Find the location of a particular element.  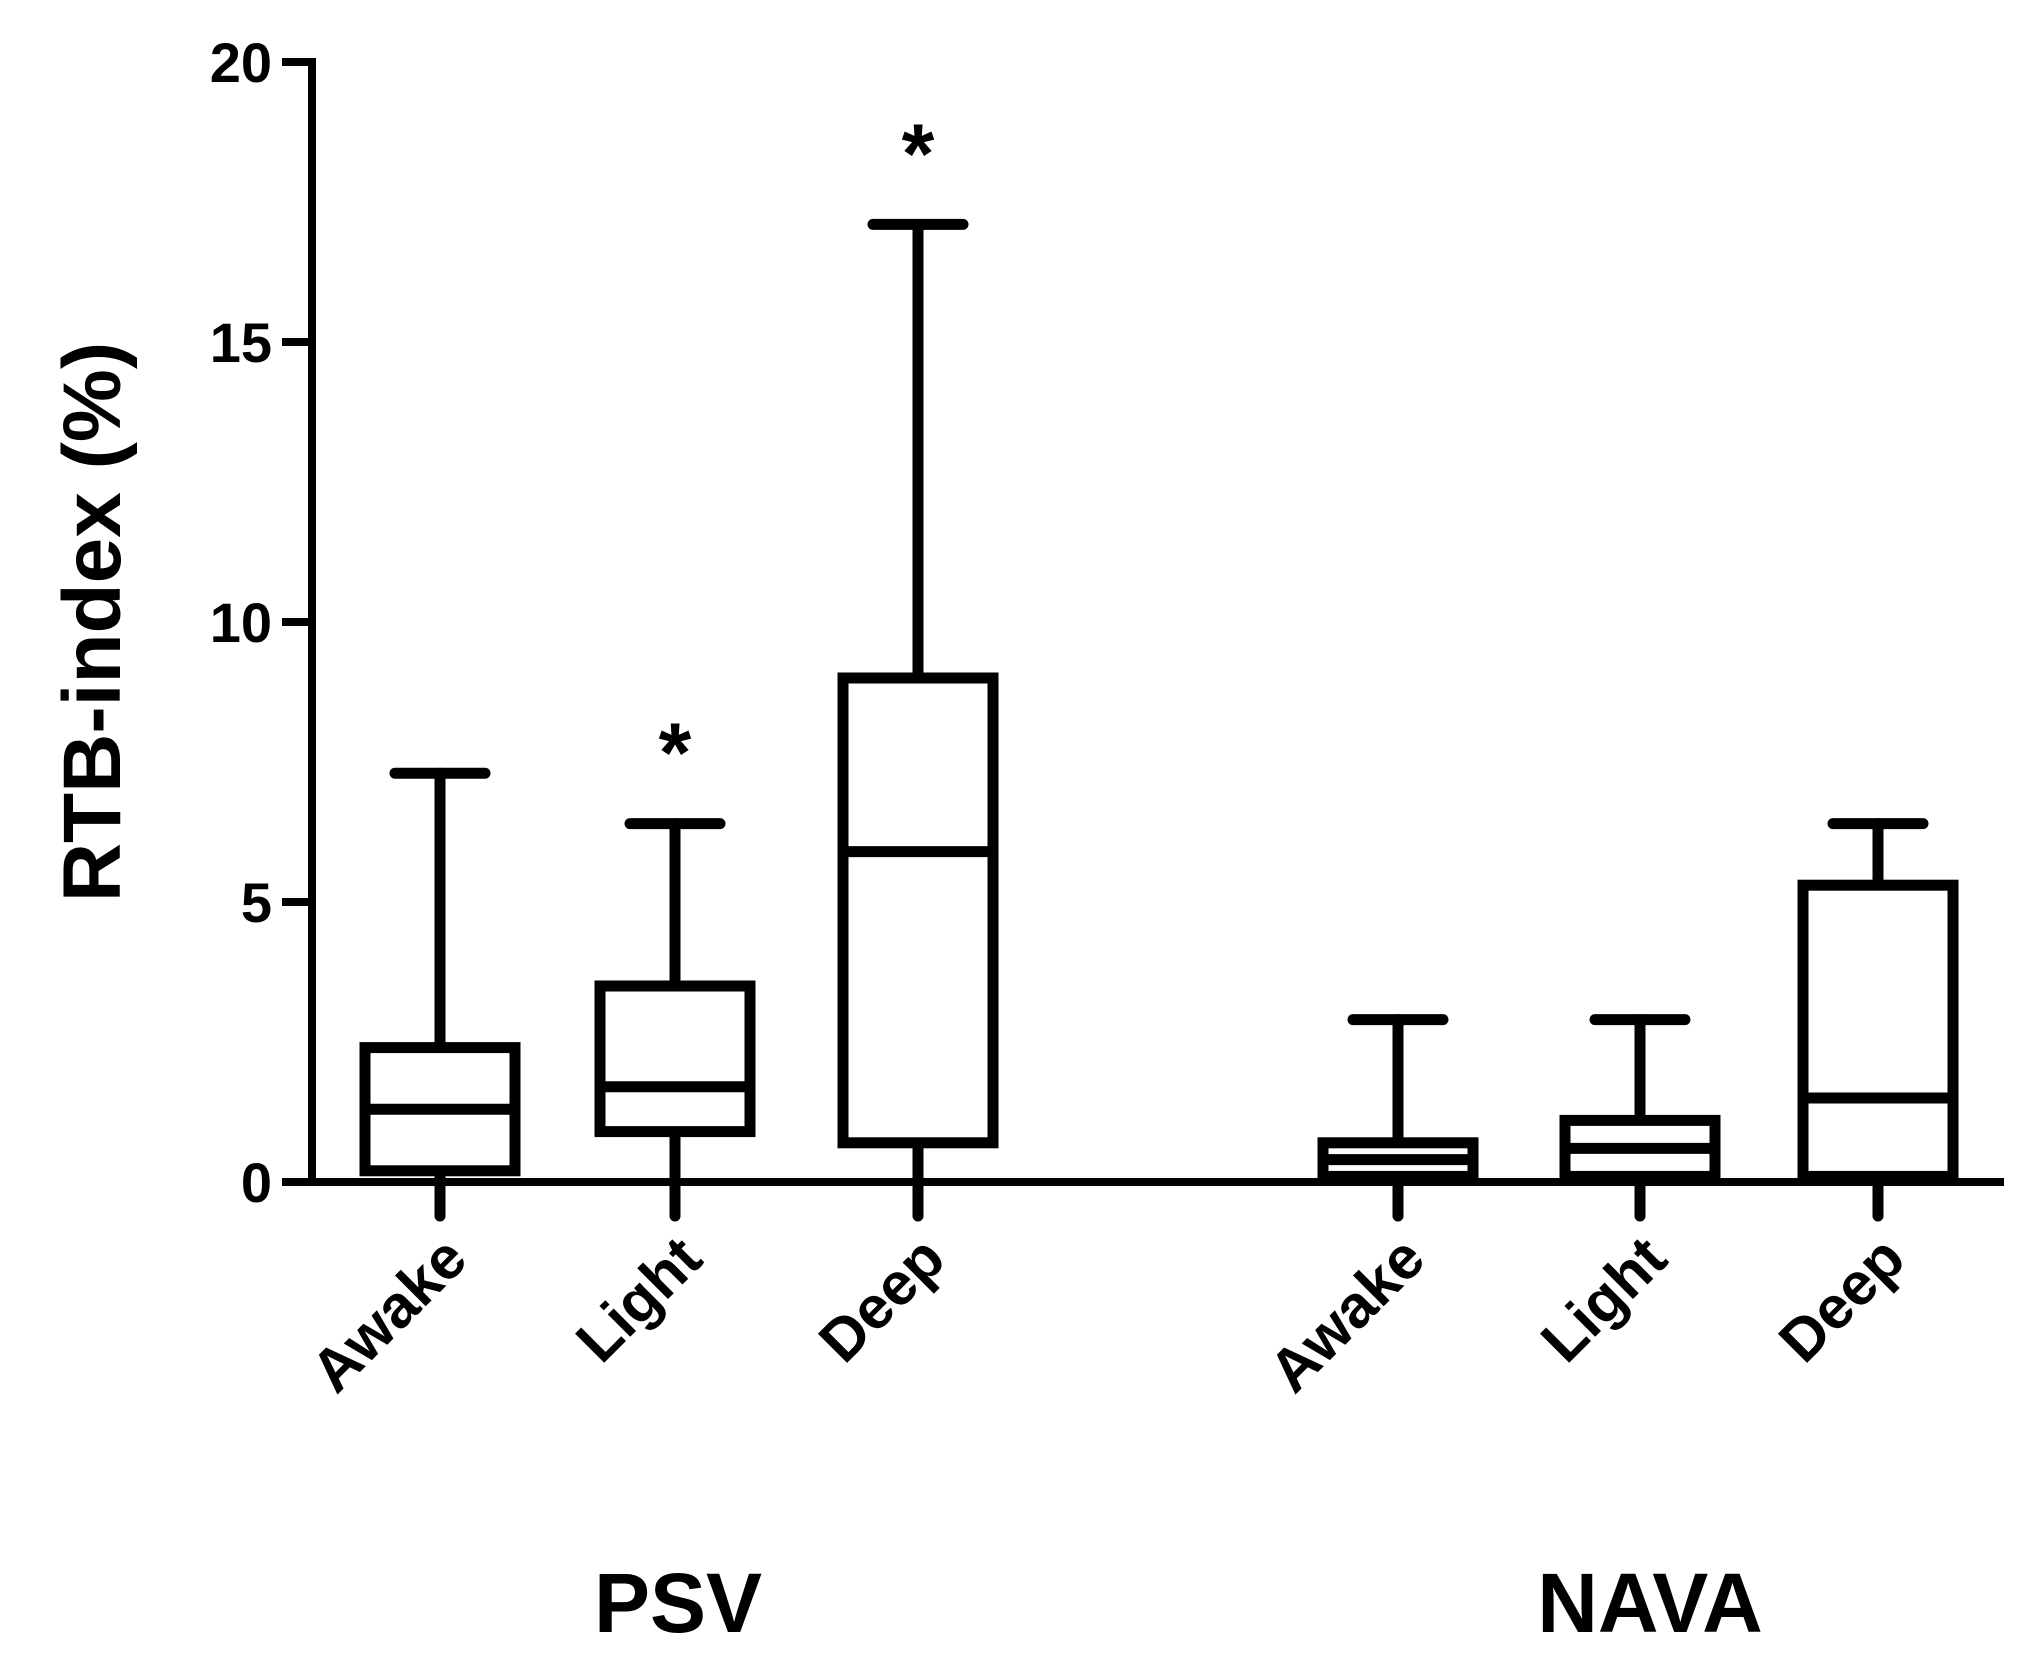

y-tick-label: 5 is located at coordinates (256, 902).